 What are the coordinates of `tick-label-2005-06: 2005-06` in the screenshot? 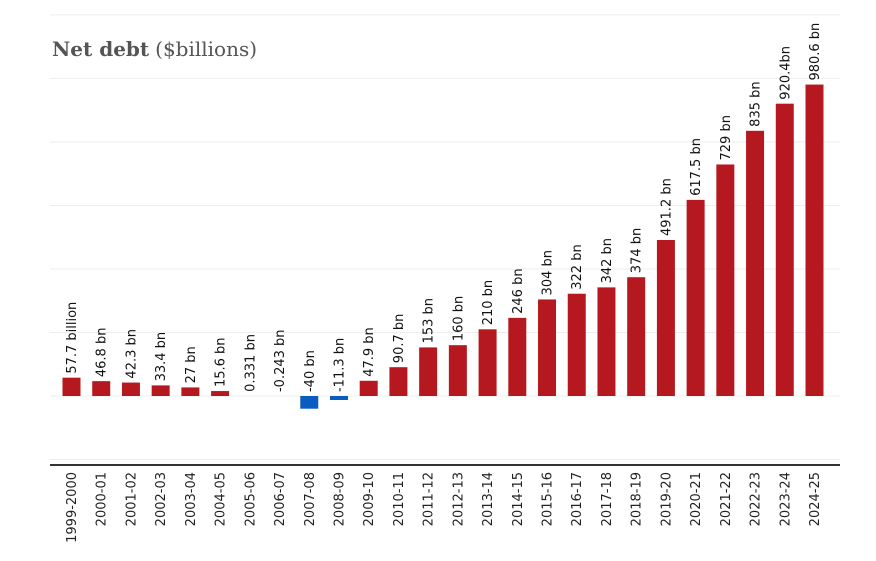 It's located at (250, 499).